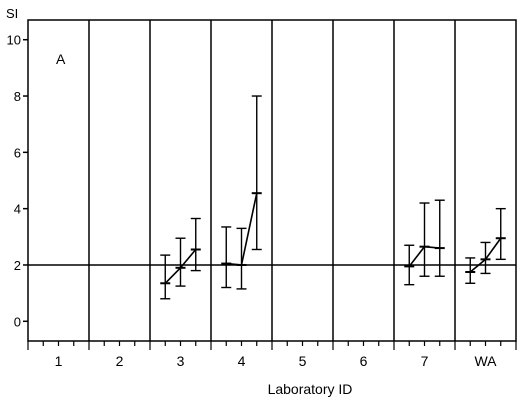  I want to click on x-tick-label: 5, so click(303, 361).